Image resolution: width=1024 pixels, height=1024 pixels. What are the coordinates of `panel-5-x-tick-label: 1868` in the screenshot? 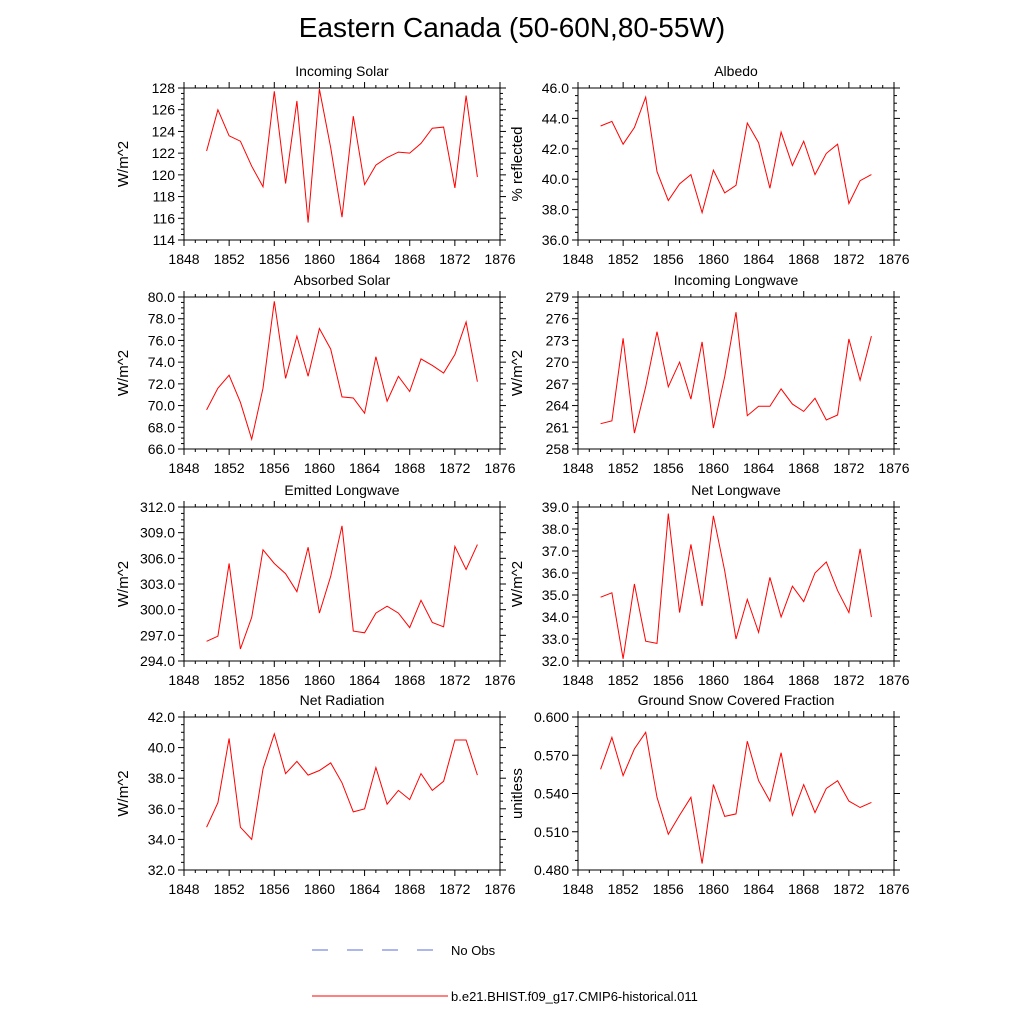 It's located at (803, 680).